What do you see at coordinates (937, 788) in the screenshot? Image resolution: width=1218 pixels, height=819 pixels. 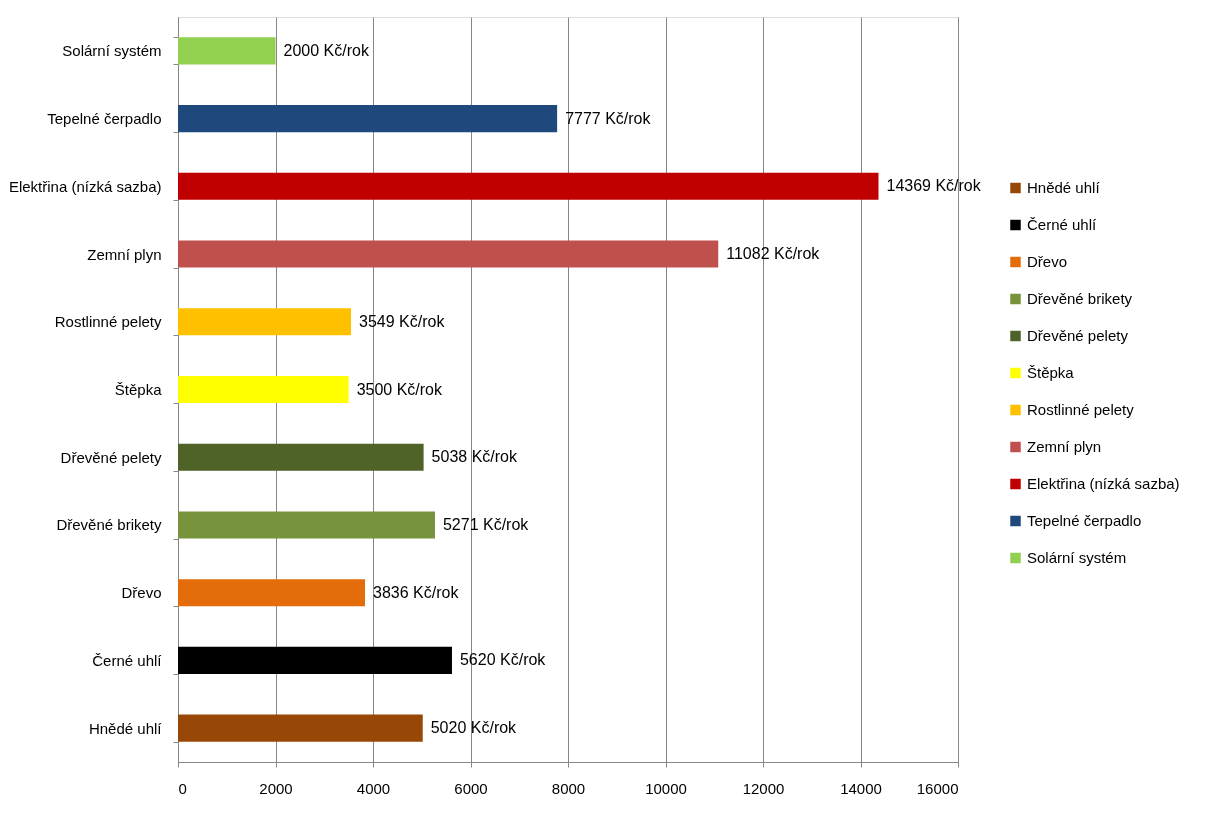 I see `x-tick-label: 16000` at bounding box center [937, 788].